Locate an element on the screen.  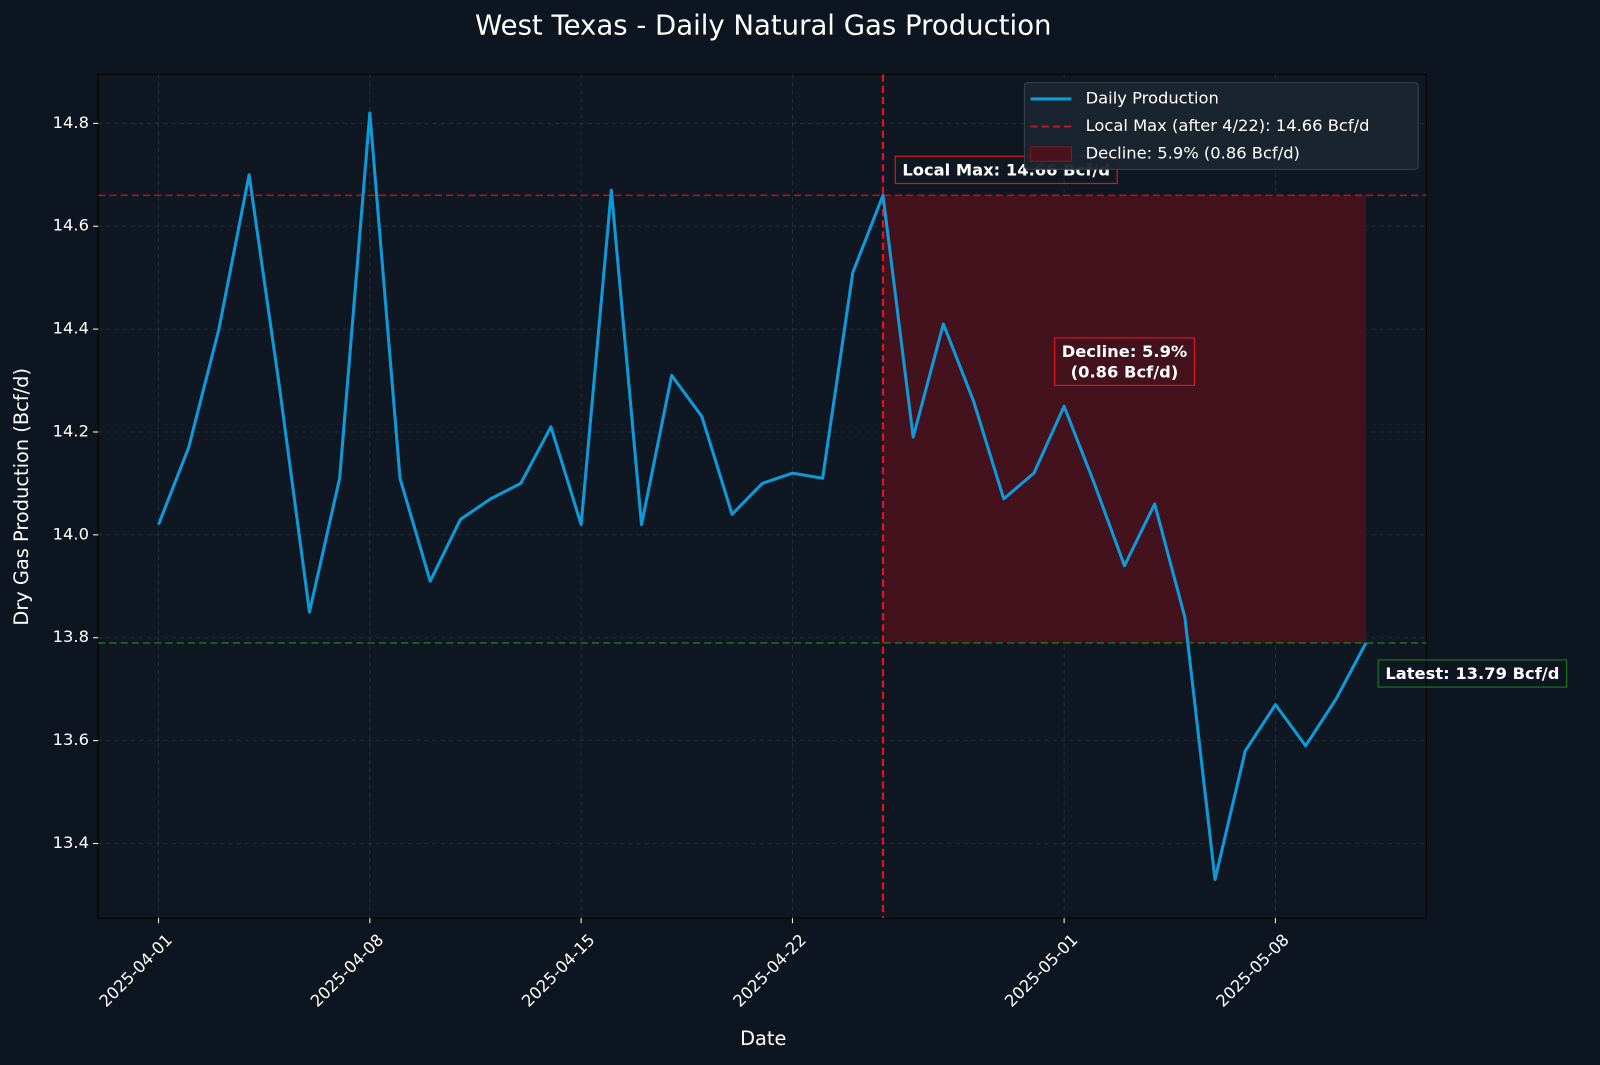
y-tick-label: 13.6 is located at coordinates (71, 739).